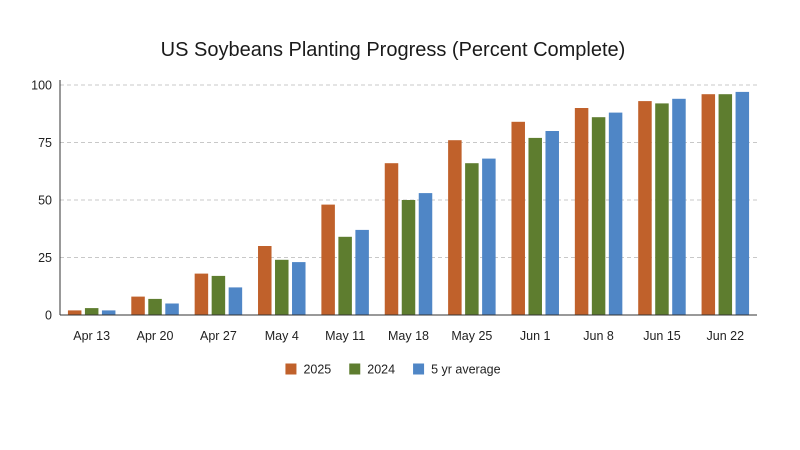  I want to click on legend: 2025 2024 5 yr average, so click(393, 370).